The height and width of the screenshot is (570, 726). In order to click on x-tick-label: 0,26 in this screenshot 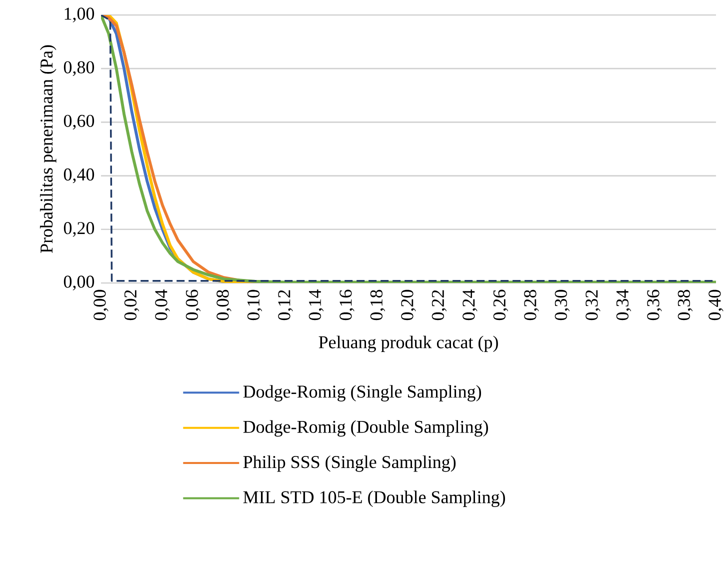, I will do `click(500, 305)`.